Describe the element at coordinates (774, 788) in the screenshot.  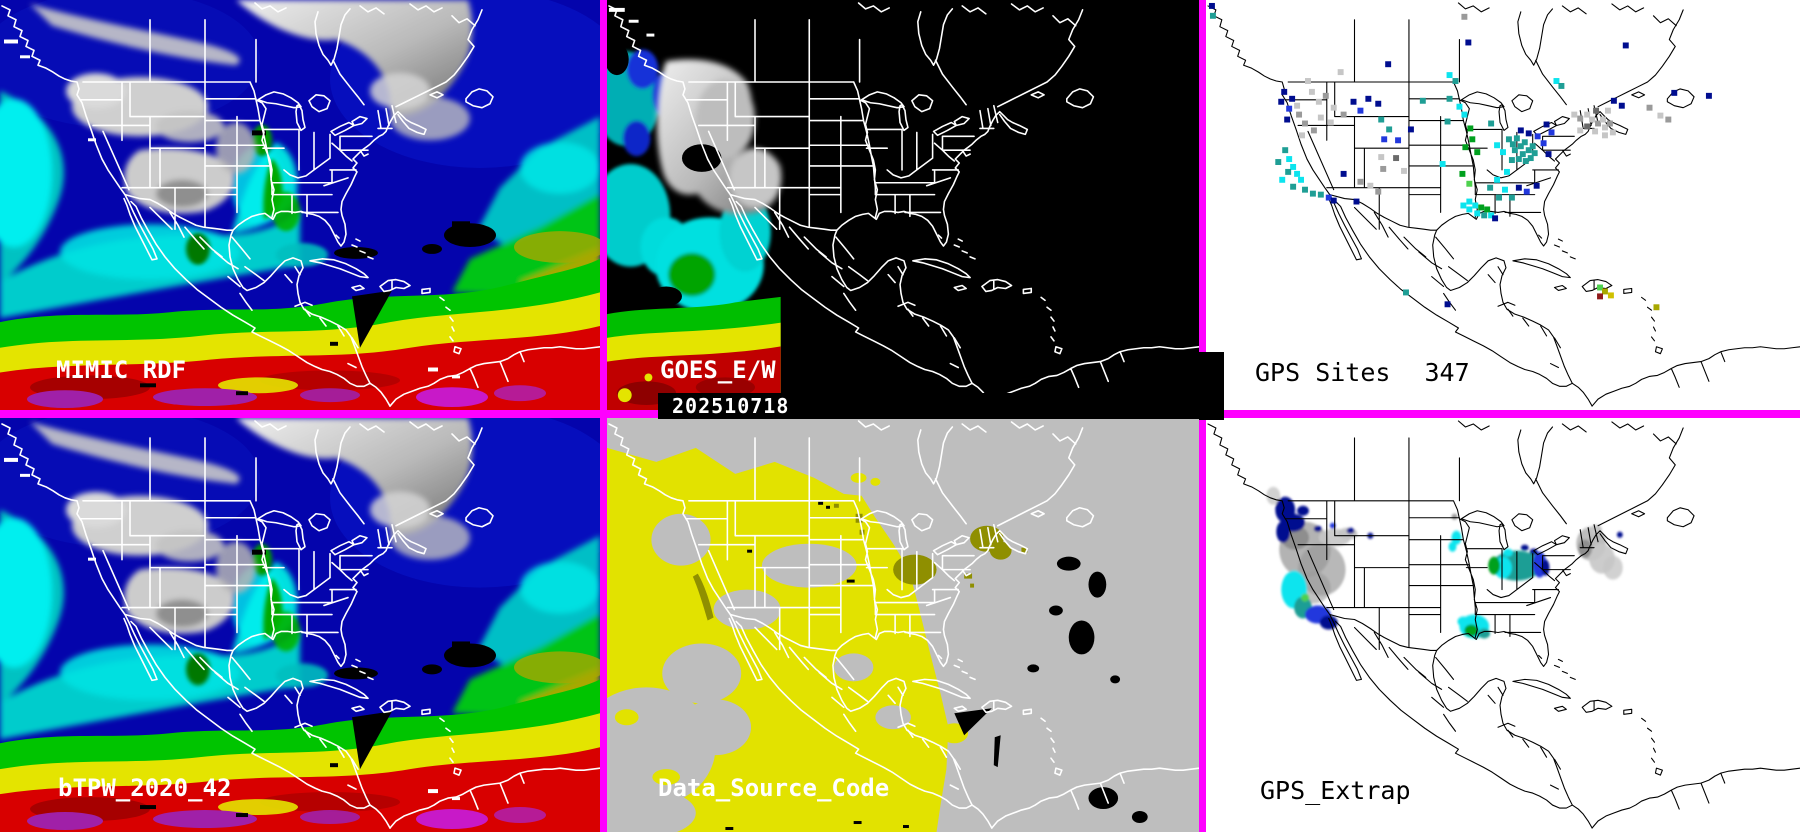
I see `data-source-label: Data_Source_Code` at that location.